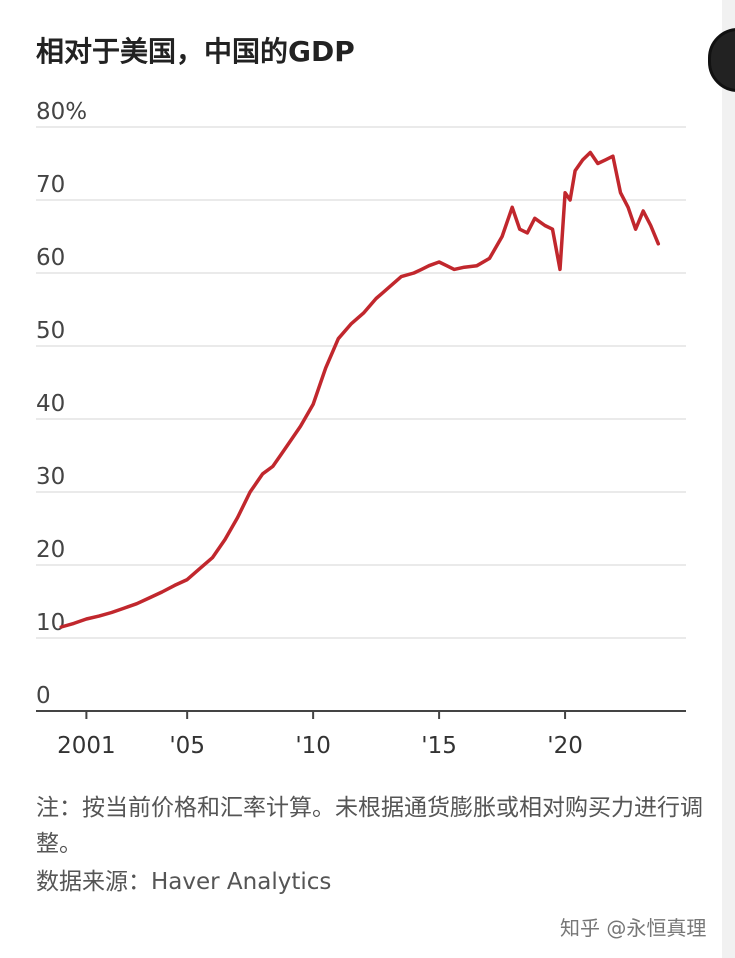 Image resolution: width=735 pixels, height=958 pixels. Describe the element at coordinates (728, 479) in the screenshot. I see `right-scroll-strip` at that location.